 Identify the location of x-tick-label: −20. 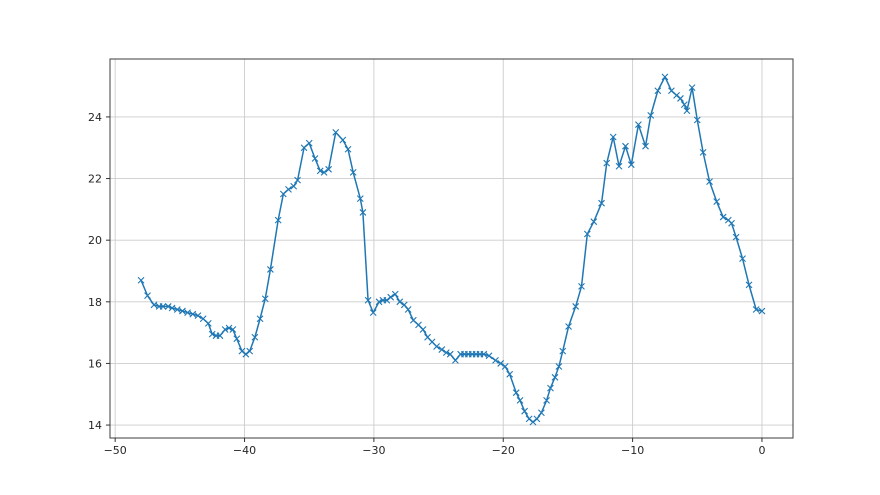
(503, 450).